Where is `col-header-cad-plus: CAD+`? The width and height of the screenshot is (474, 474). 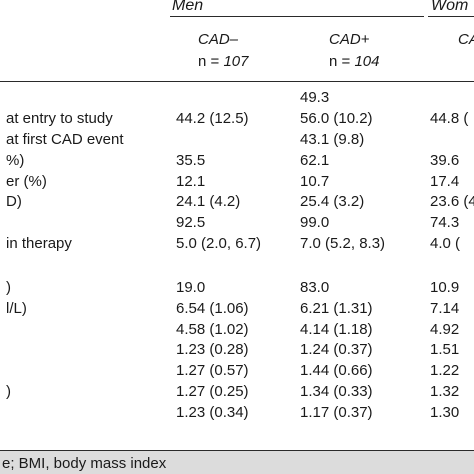 col-header-cad-plus: CAD+ is located at coordinates (349, 39).